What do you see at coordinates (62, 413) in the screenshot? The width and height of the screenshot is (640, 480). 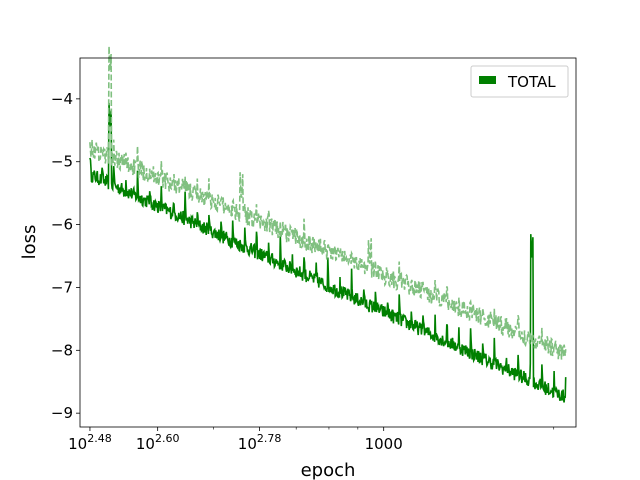 I see `y-tick-label: −9` at bounding box center [62, 413].